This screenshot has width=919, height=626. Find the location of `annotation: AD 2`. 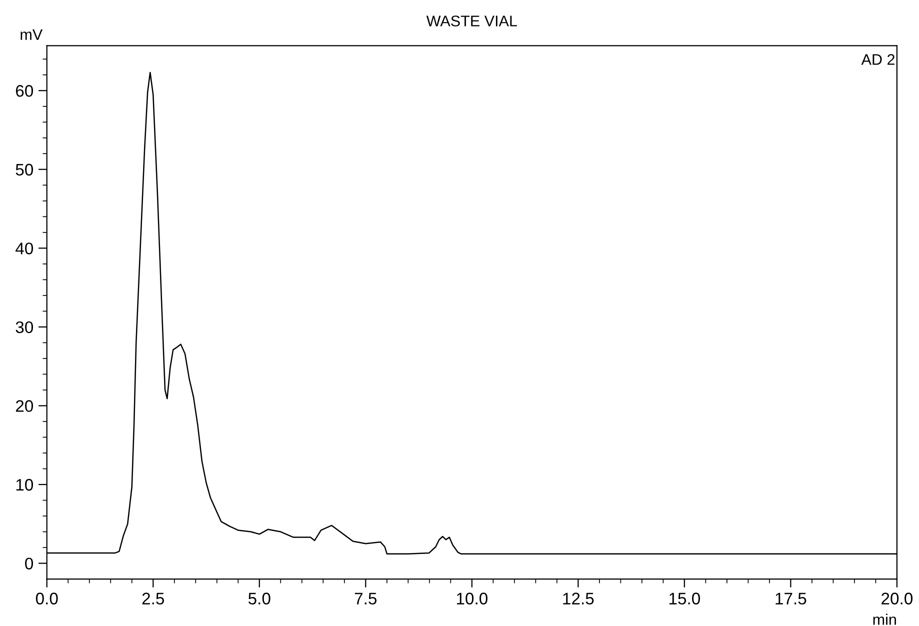

annotation: AD 2 is located at coordinates (877, 59).